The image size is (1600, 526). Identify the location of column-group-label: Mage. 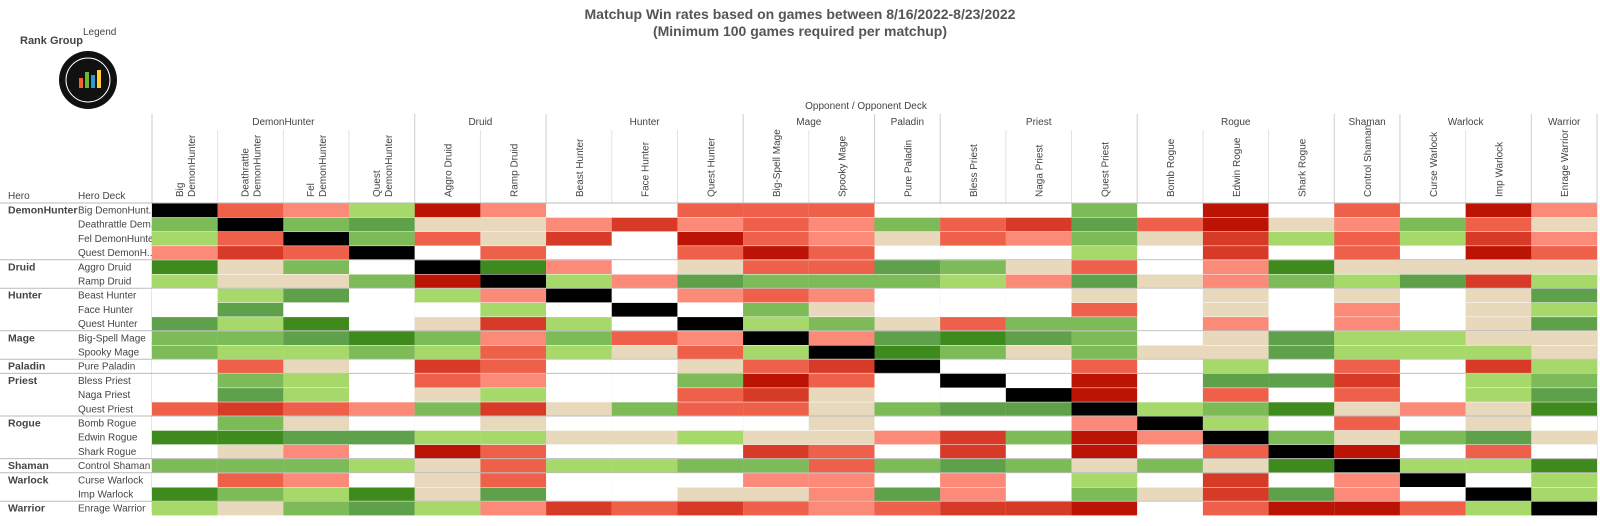
(808, 122).